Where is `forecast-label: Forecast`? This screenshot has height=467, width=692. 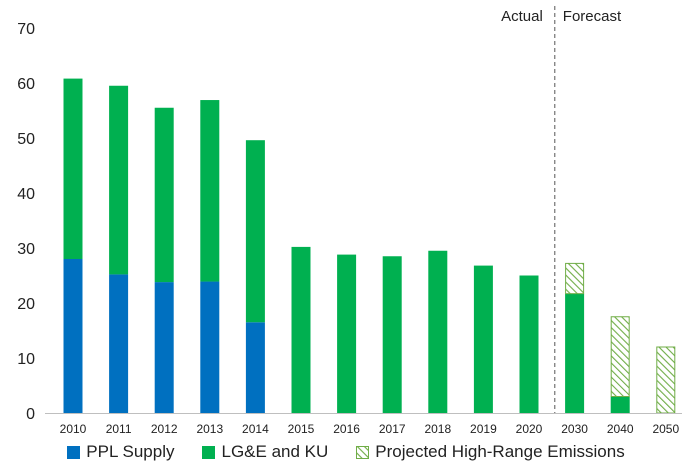 forecast-label: Forecast is located at coordinates (592, 16).